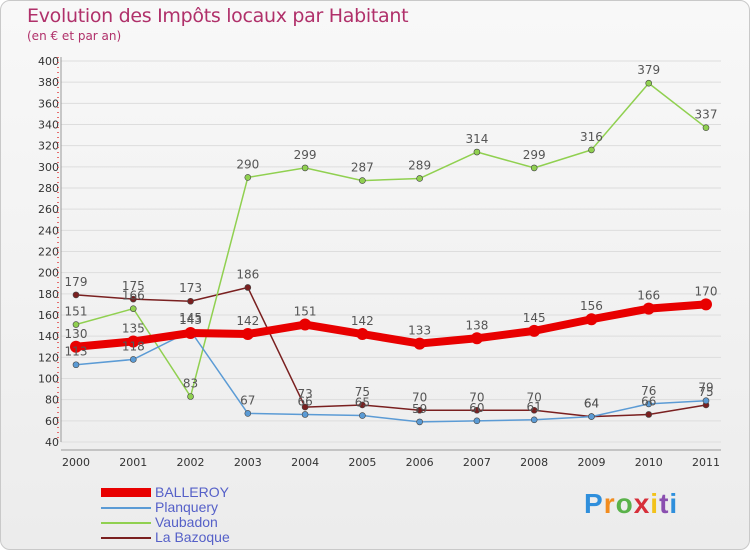 The image size is (750, 550). Describe the element at coordinates (192, 537) in the screenshot. I see `legend-label: La Bazoque` at that location.